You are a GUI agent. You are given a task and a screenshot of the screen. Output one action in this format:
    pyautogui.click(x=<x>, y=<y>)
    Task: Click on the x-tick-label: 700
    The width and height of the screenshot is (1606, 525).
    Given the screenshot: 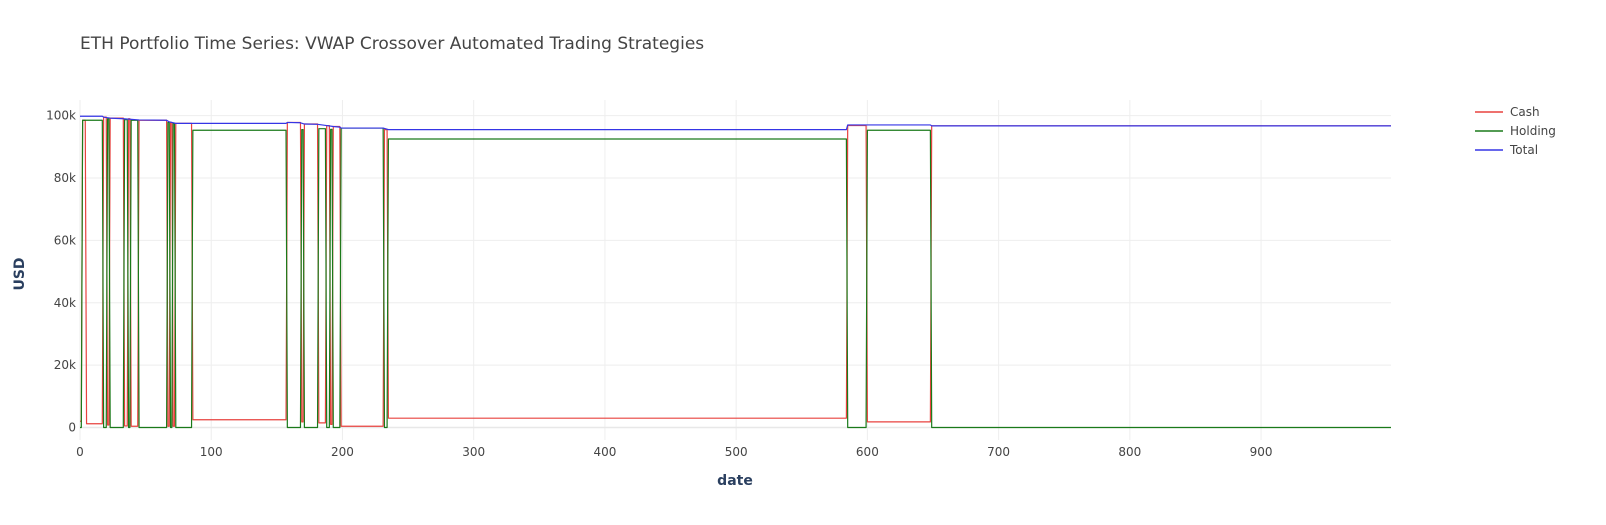 What is the action you would take?
    pyautogui.click(x=998, y=452)
    